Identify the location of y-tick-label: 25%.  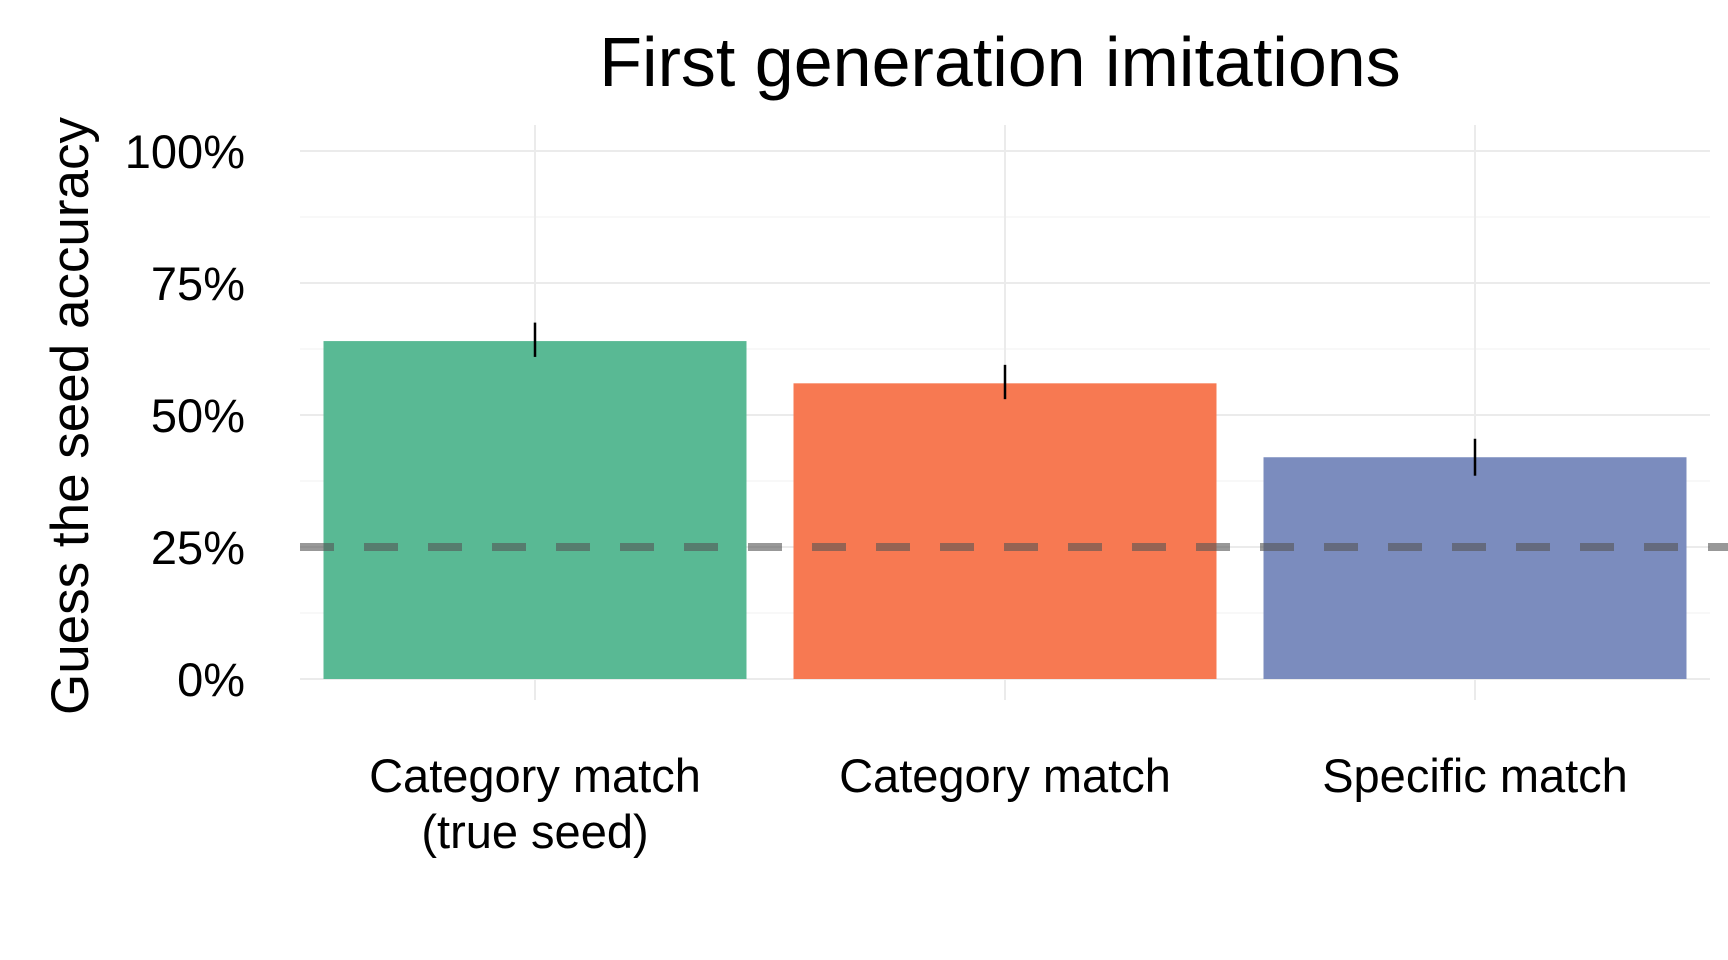
(198, 547).